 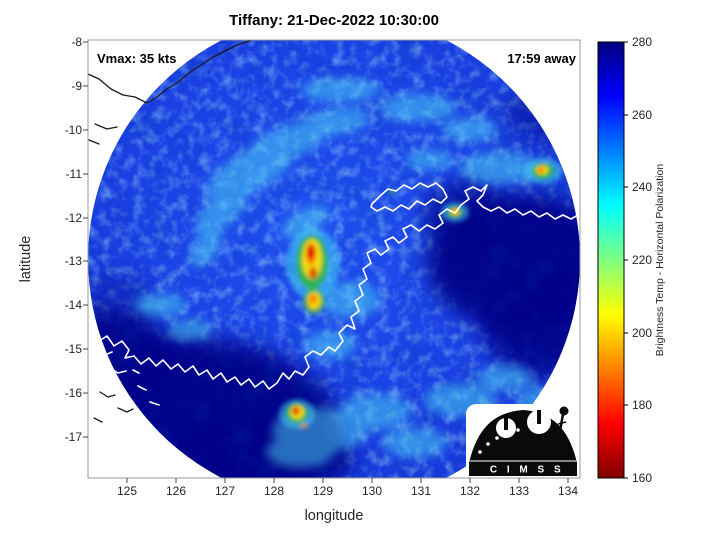 I want to click on x-tick-label: 129, so click(x=323, y=491).